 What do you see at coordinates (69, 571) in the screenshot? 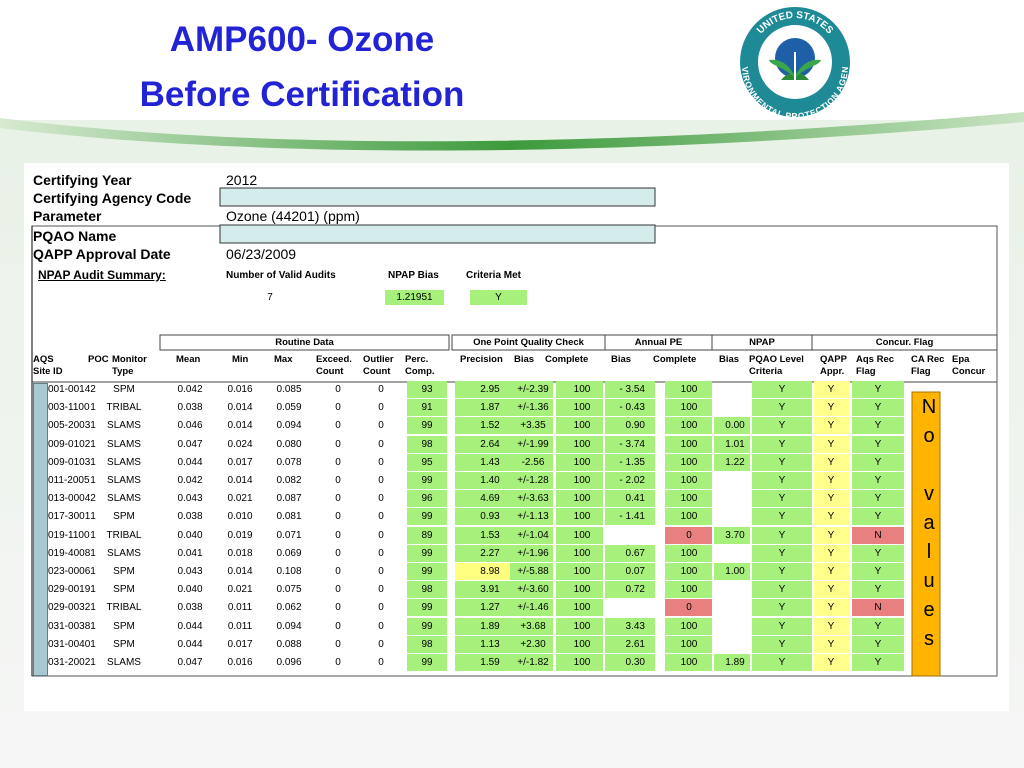
I see `table-cell: 023-0006` at bounding box center [69, 571].